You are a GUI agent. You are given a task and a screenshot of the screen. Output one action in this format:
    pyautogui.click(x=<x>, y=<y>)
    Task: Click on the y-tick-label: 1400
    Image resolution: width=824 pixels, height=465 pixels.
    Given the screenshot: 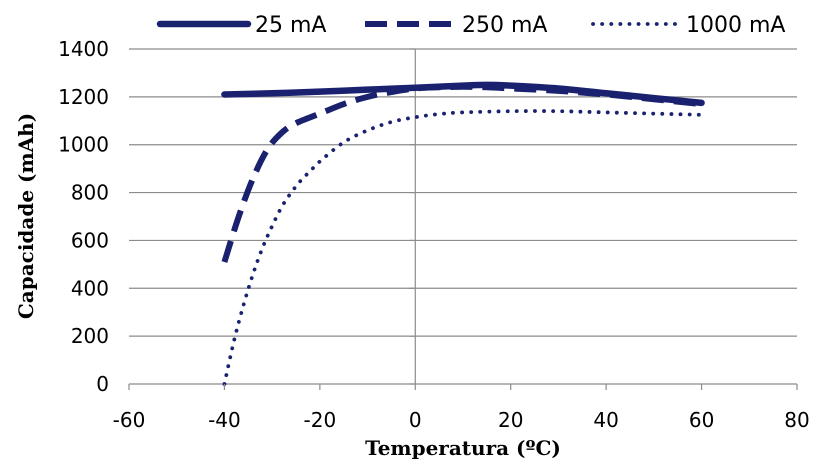 What is the action you would take?
    pyautogui.click(x=83, y=49)
    